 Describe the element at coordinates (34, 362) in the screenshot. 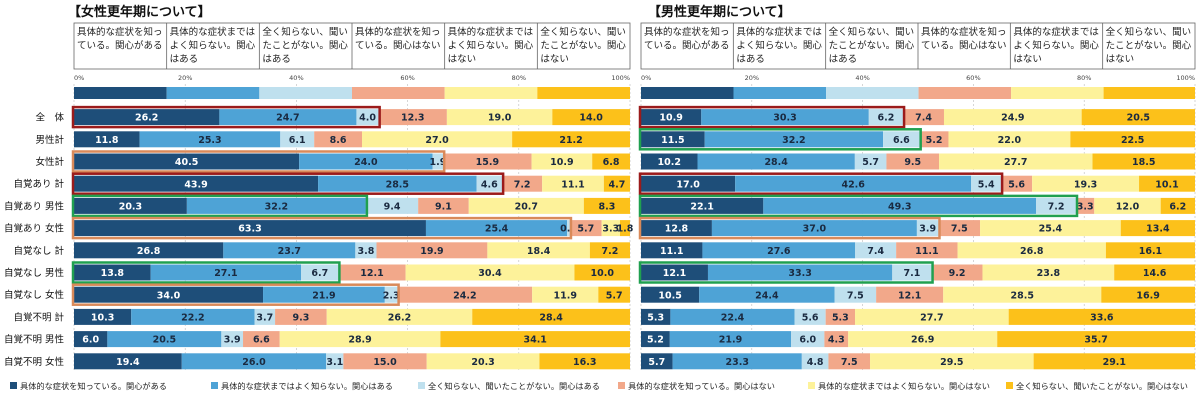

I see `row-label: 自覚不明 女性` at that location.